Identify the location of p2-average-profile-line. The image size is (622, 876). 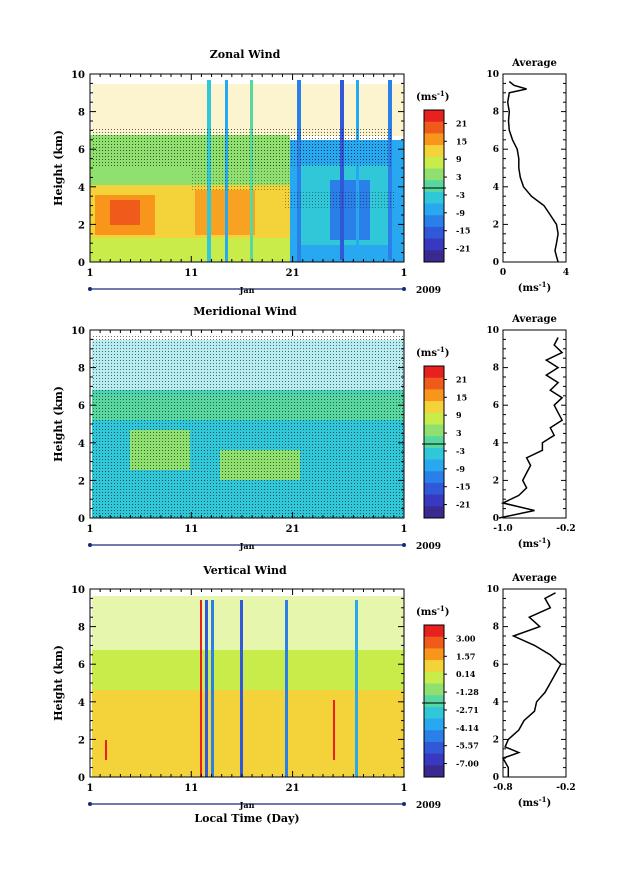
(531, 684).